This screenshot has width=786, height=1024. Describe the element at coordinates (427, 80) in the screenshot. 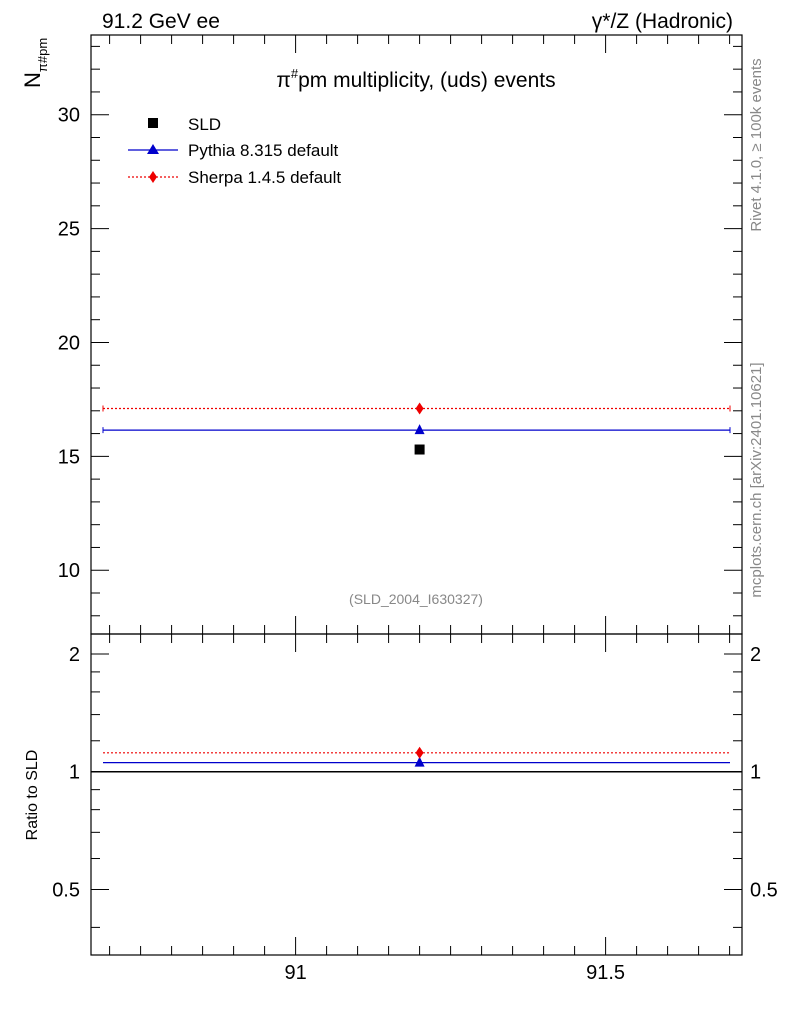

I see `title-rest: pm multiplicity, (uds) events` at that location.